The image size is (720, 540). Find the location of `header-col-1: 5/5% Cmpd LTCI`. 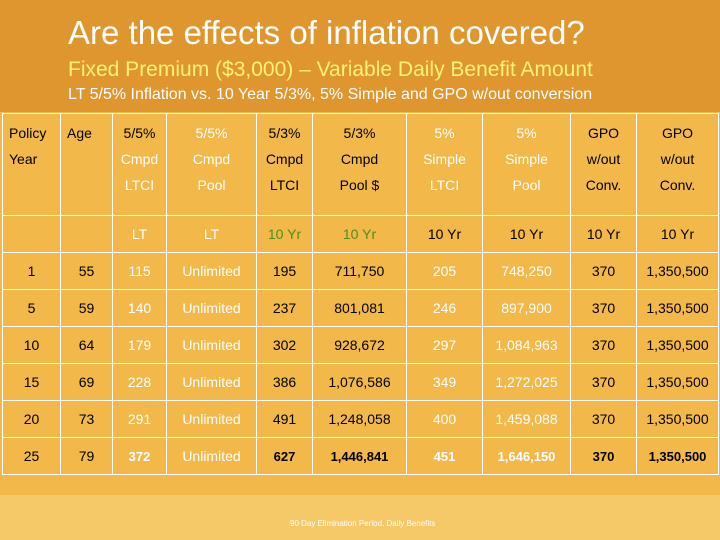

header-col-1: 5/5% Cmpd LTCI is located at coordinates (139, 164).